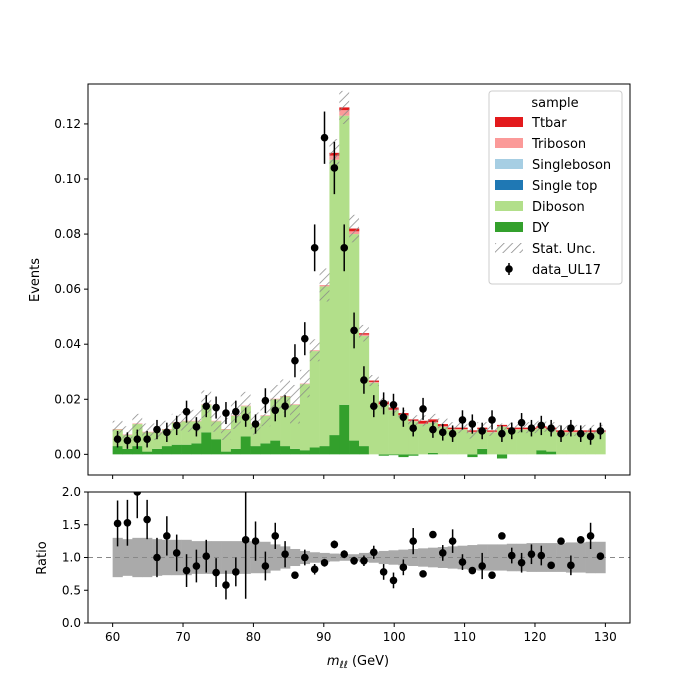  I want to click on legend-label: Triboson, so click(558, 144).